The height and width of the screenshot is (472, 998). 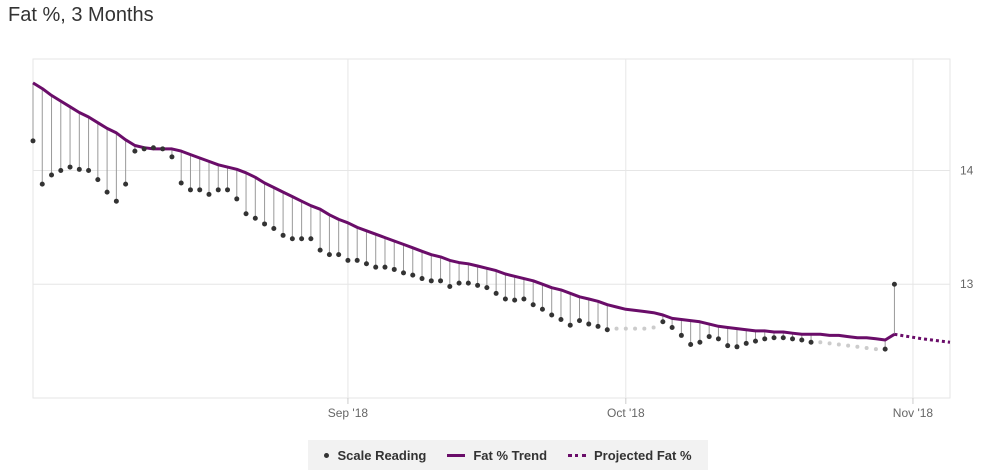 What do you see at coordinates (348, 413) in the screenshot?
I see `x-tick-label: Sep '18` at bounding box center [348, 413].